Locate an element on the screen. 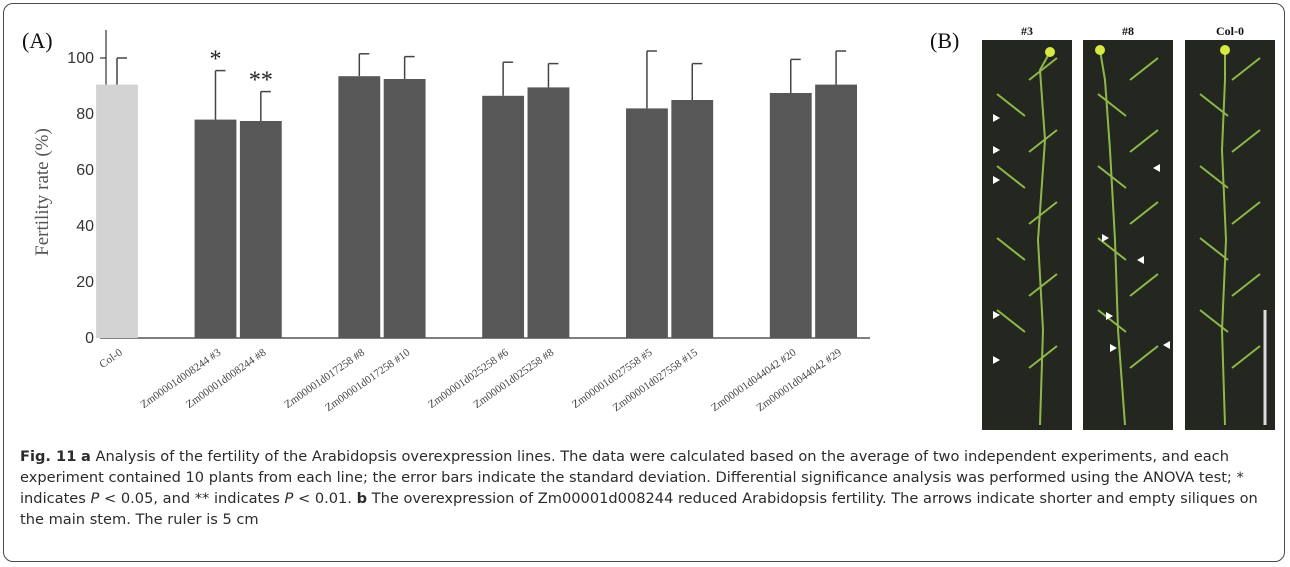  significance-label-2: ** is located at coordinates (261, 81).